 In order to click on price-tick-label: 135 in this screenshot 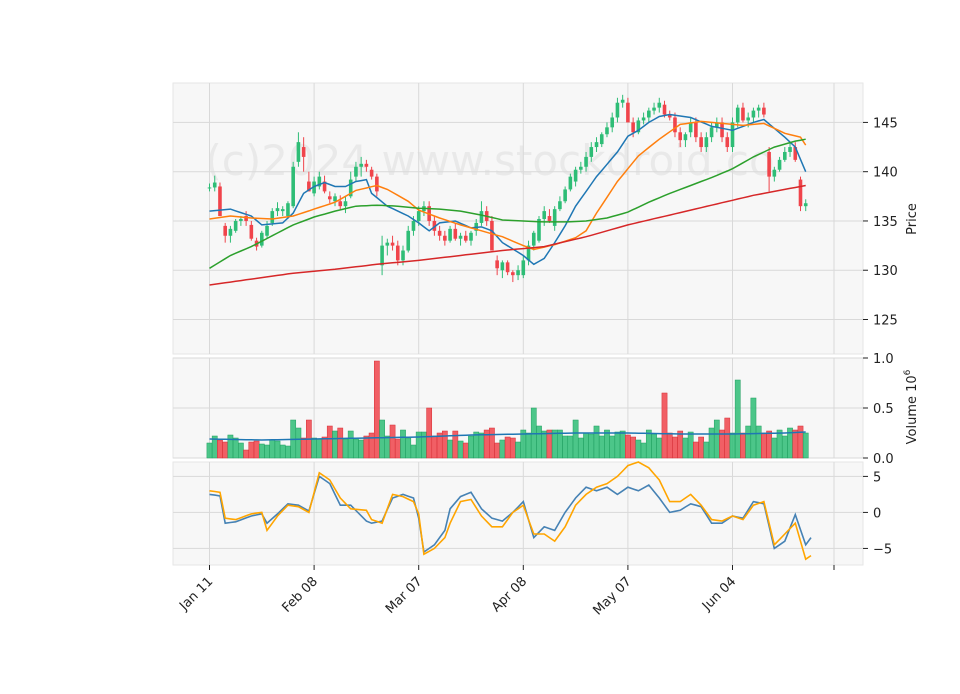, I will do `click(885, 222)`.